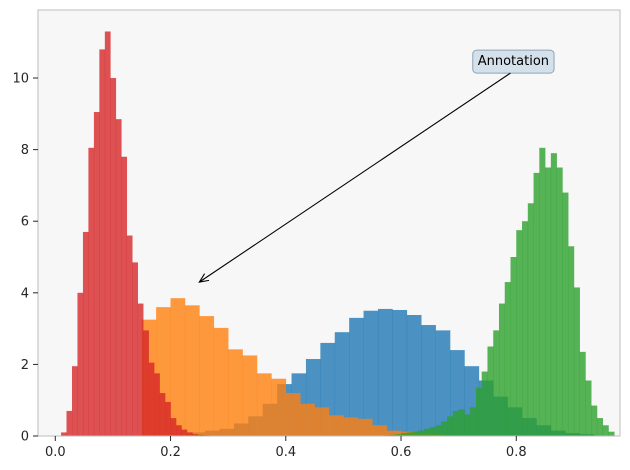 The height and width of the screenshot is (470, 630). Describe the element at coordinates (25, 365) in the screenshot. I see `y-tick-label: 2` at that location.